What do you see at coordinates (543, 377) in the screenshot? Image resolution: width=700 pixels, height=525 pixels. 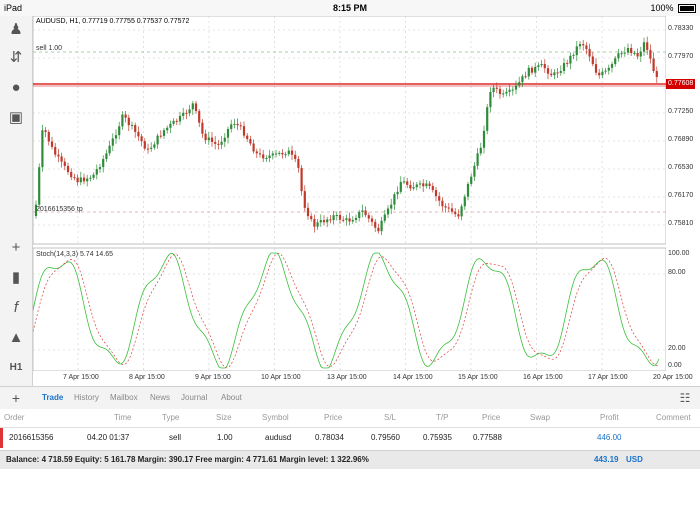 I see `date-tick: 16 Apr 15:00` at bounding box center [543, 377].